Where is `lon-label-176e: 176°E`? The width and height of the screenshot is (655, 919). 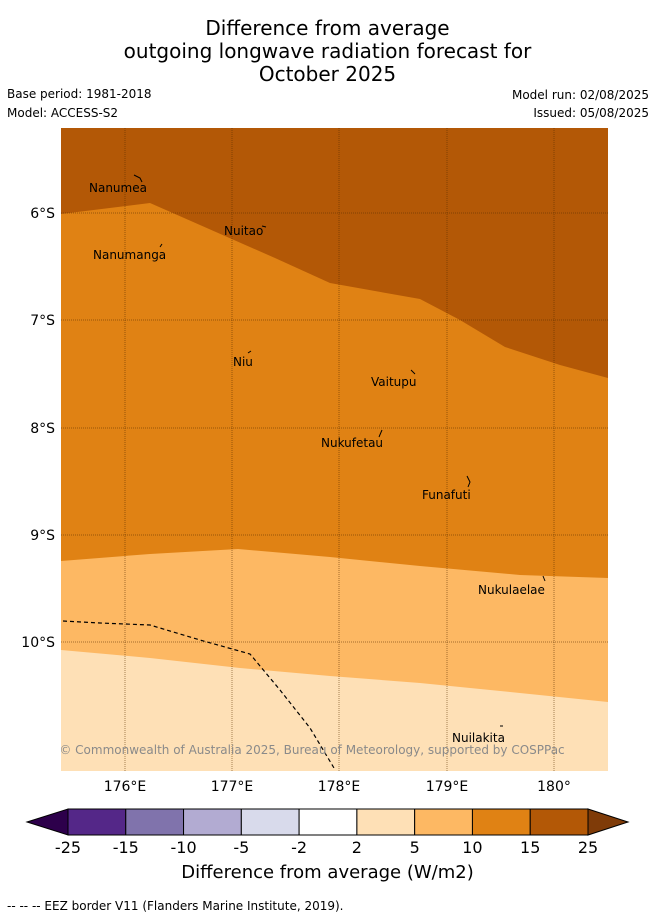
lon-label-176e: 176°E is located at coordinates (125, 787).